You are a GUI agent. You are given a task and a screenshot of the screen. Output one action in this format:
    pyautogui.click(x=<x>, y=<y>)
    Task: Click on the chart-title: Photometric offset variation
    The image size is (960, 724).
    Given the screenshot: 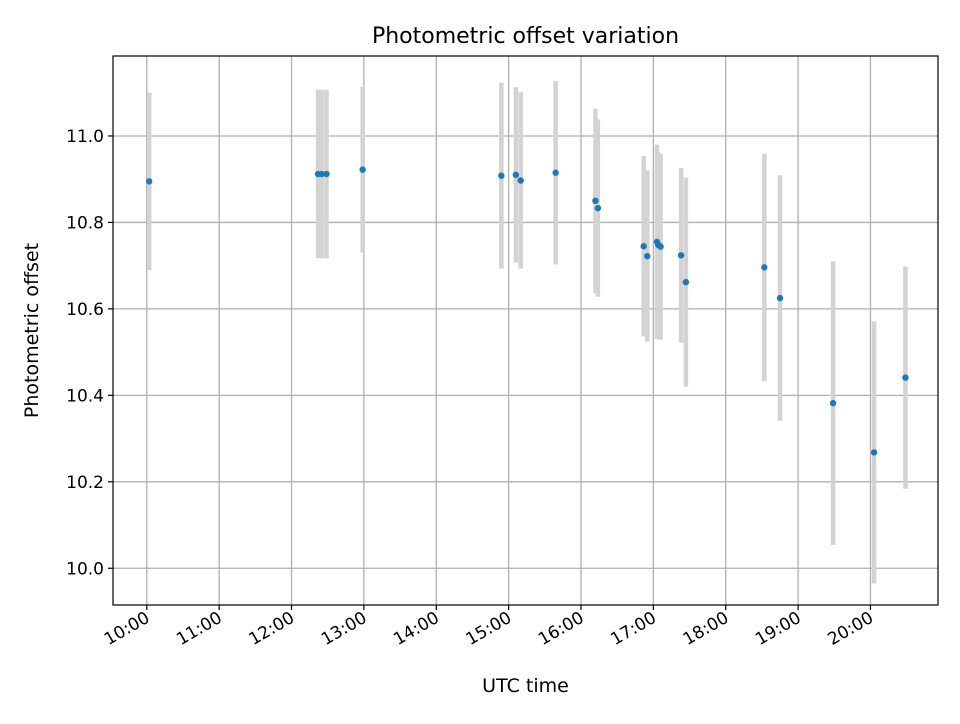 What is the action you would take?
    pyautogui.click(x=525, y=36)
    